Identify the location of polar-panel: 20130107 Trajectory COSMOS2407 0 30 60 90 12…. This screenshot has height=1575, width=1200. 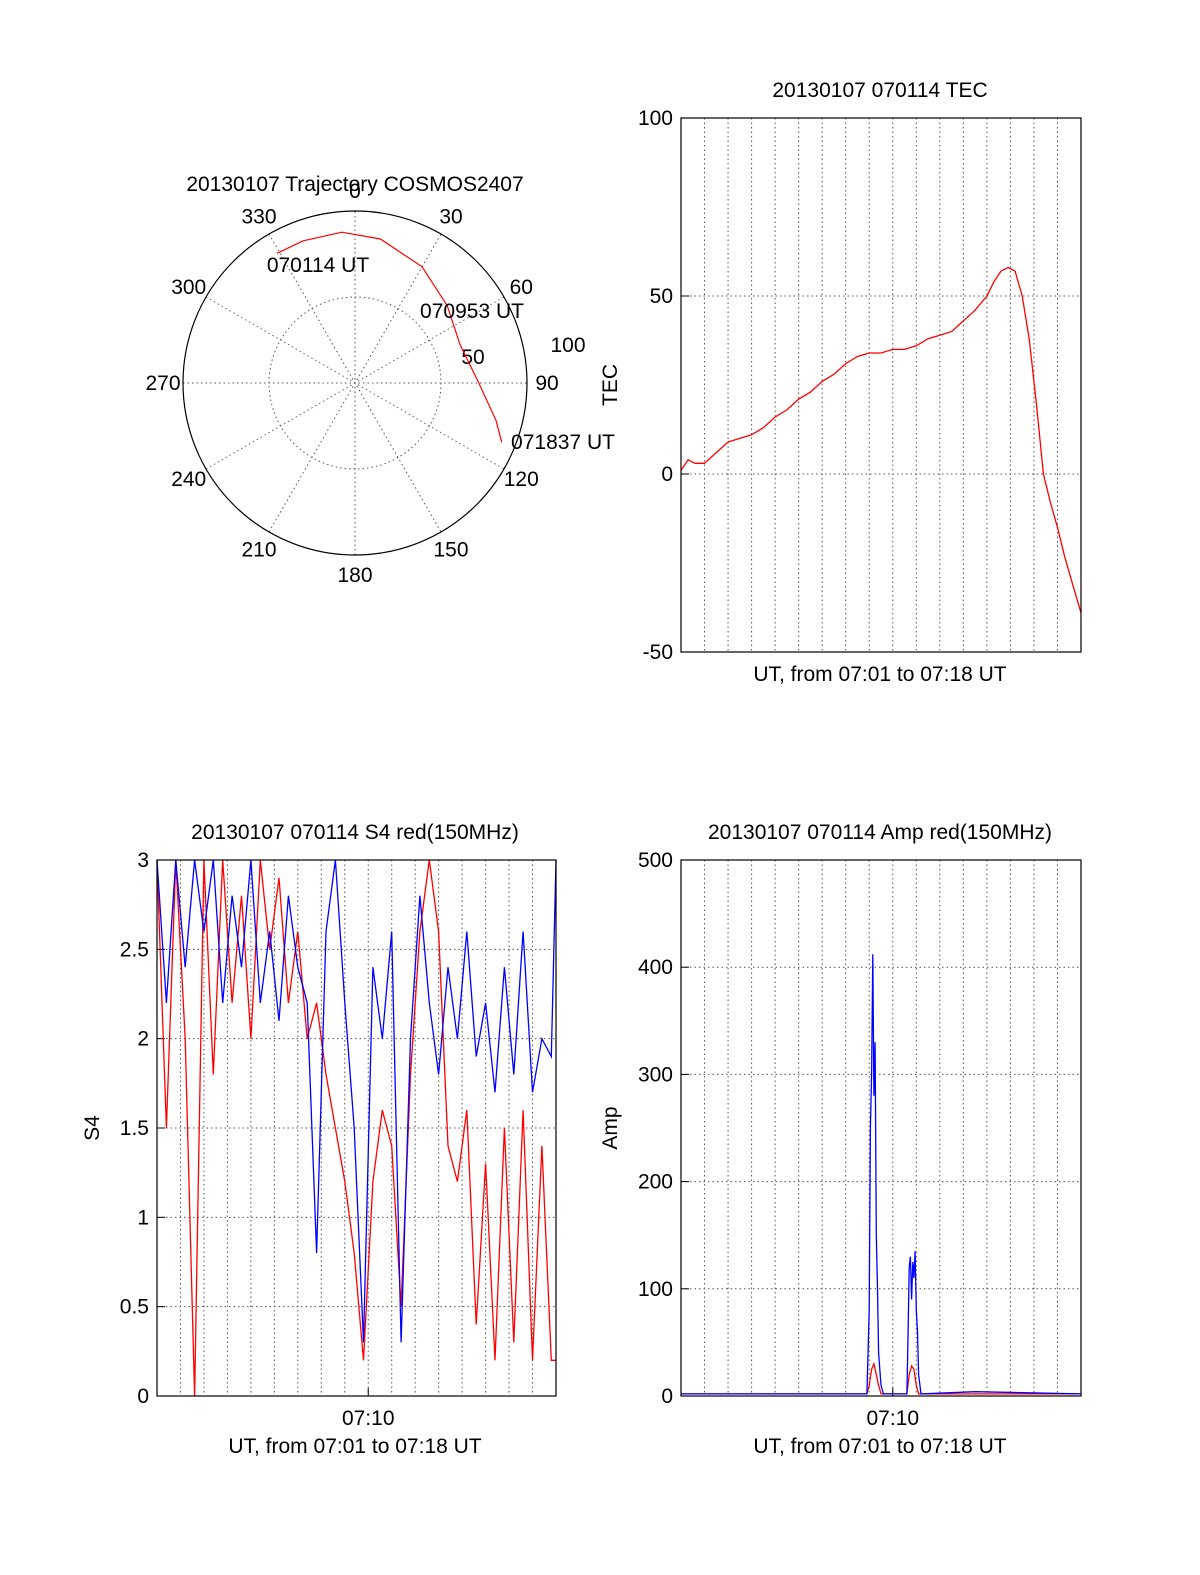
(380, 380).